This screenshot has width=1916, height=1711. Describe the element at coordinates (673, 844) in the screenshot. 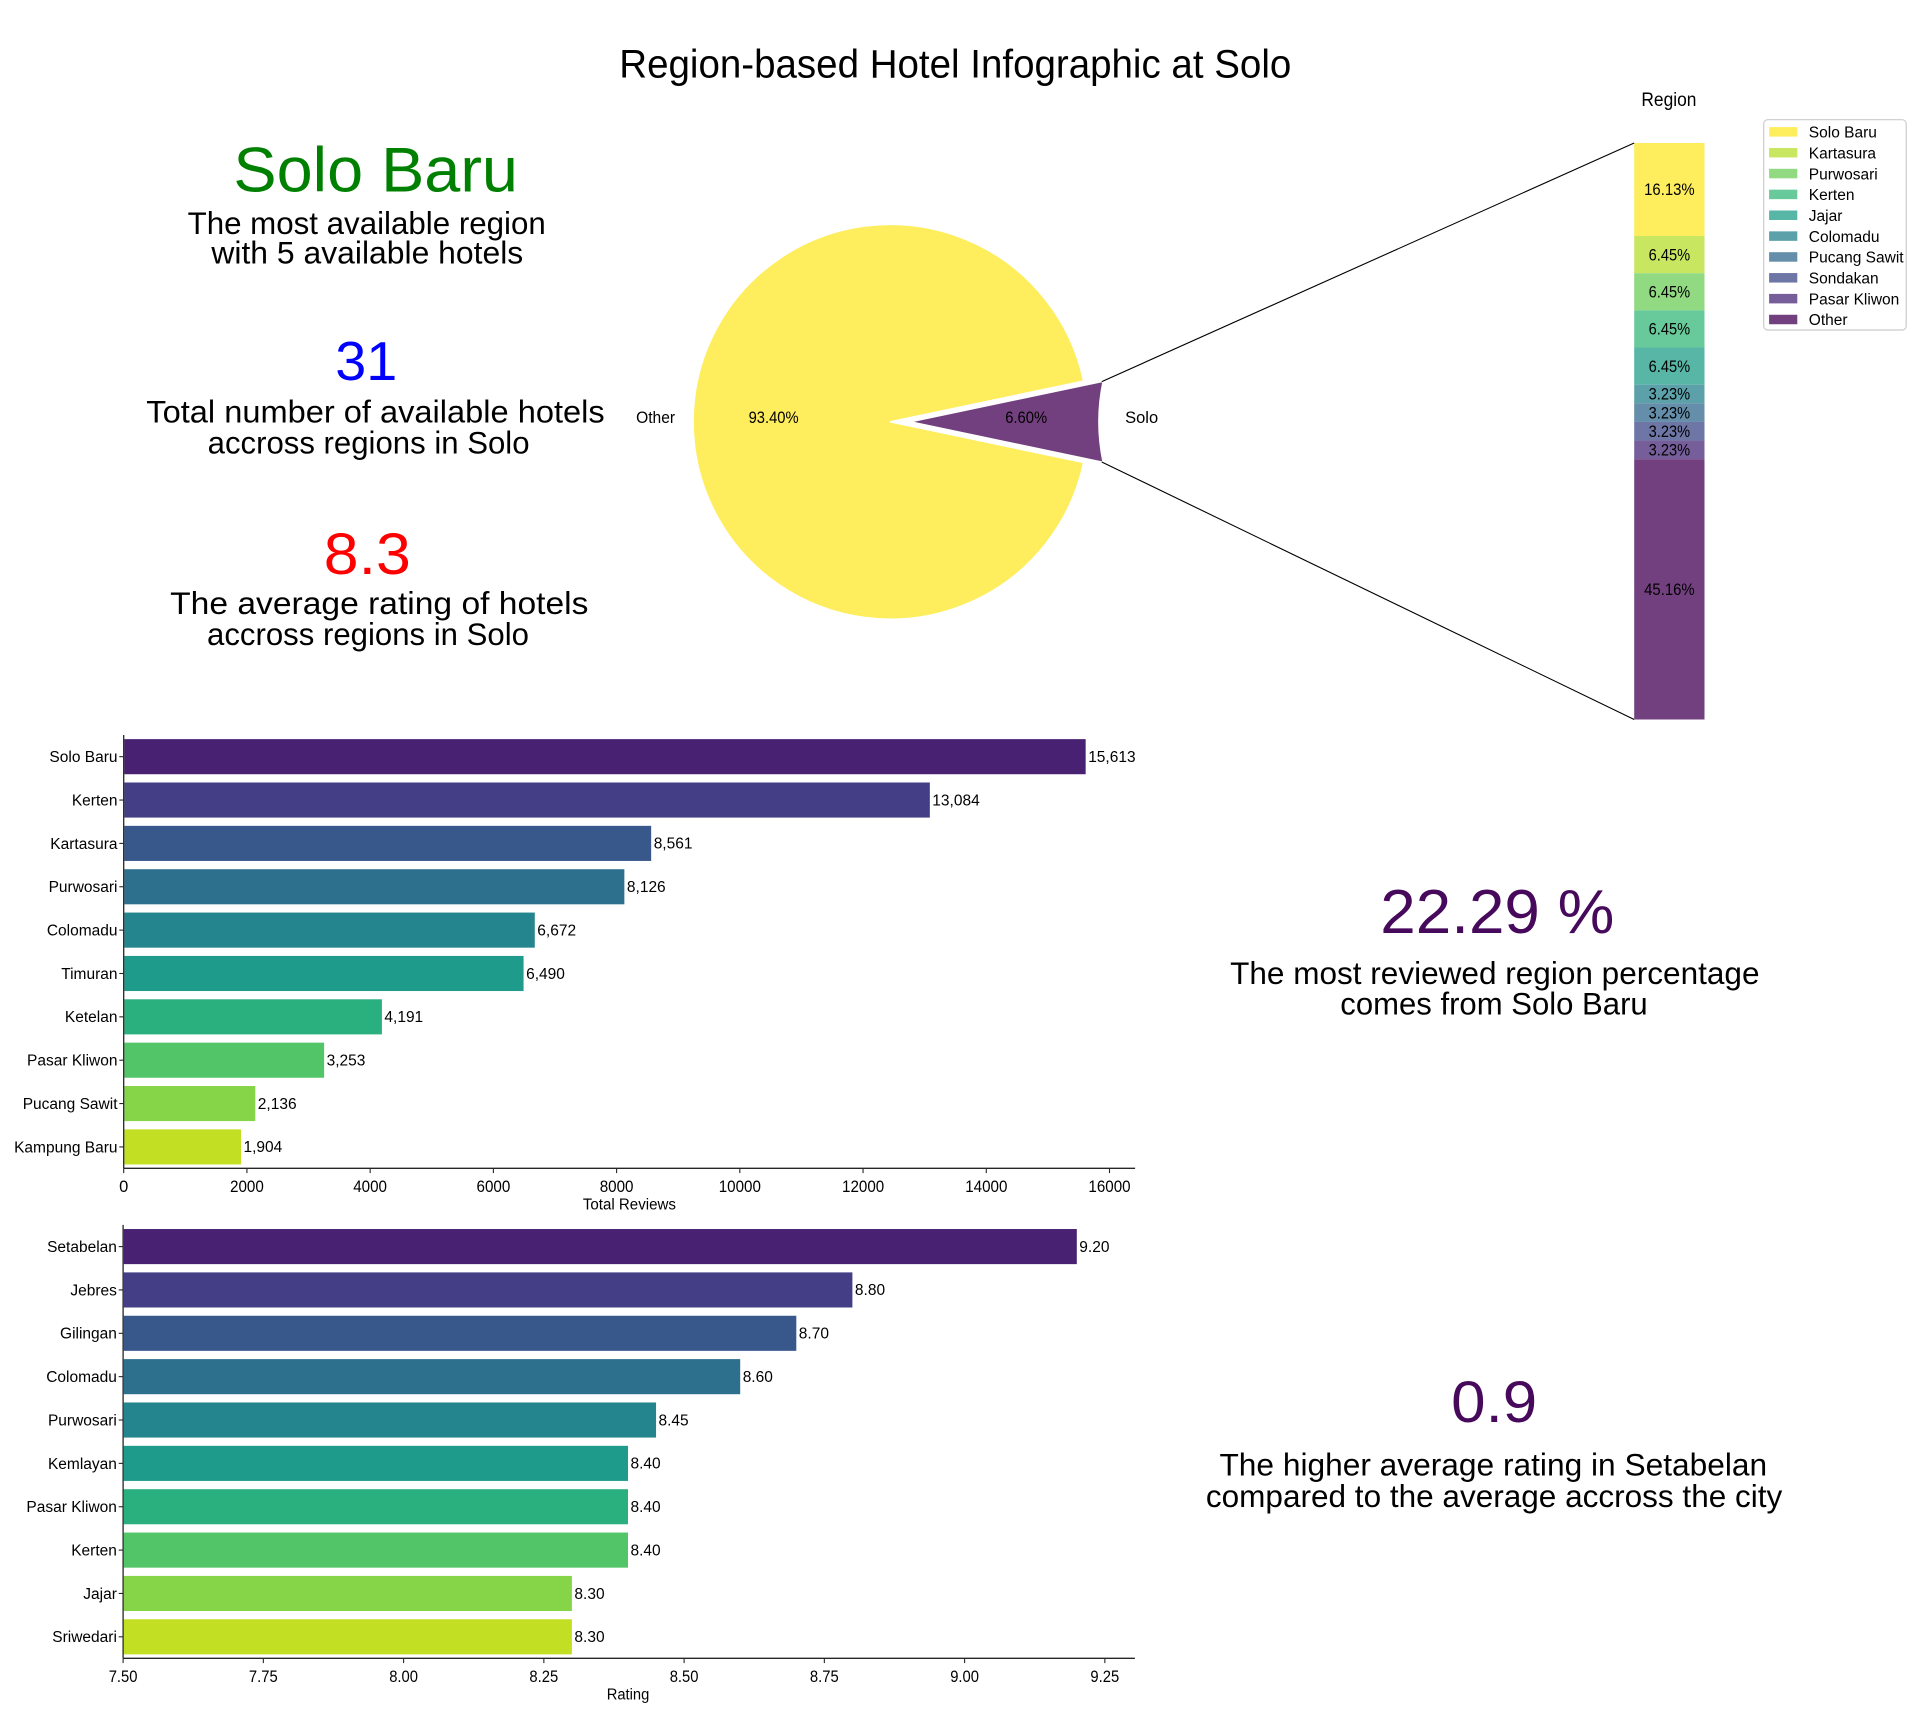

I see `svg-text: 8,561` at that location.